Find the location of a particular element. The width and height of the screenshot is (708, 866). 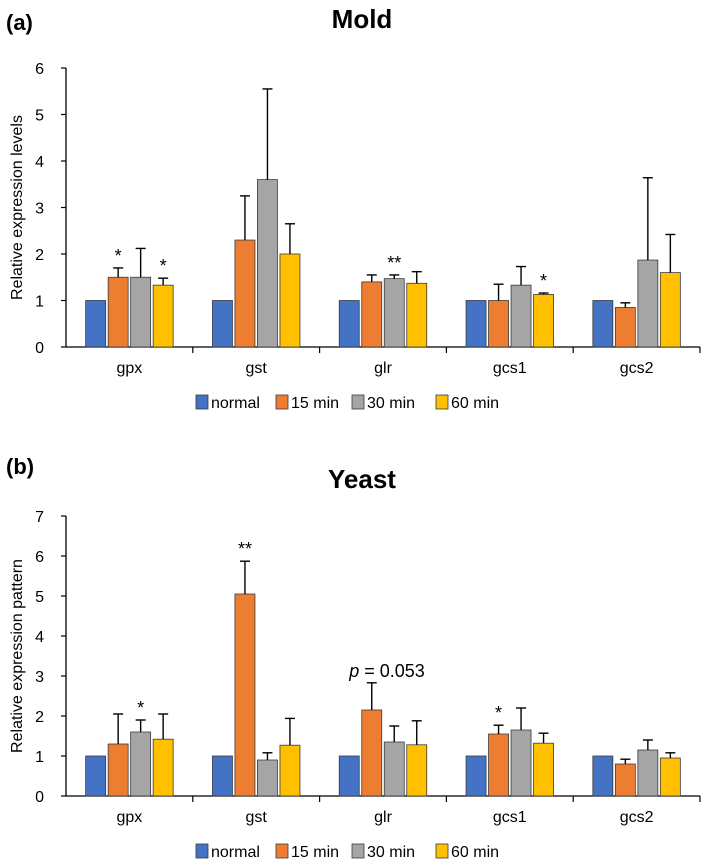

panel-a-significance-glr: ** is located at coordinates (394, 263).